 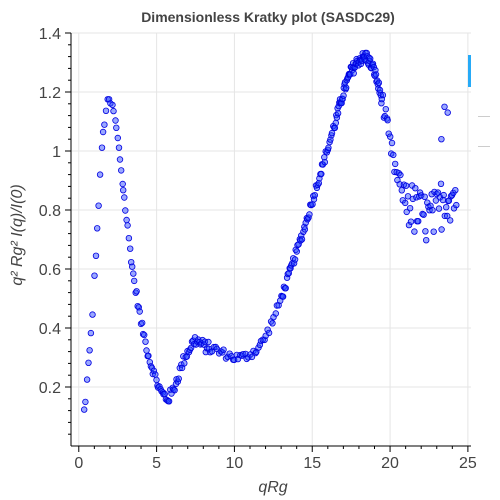 What do you see at coordinates (390, 463) in the screenshot?
I see `x-tick-label: 20` at bounding box center [390, 463].